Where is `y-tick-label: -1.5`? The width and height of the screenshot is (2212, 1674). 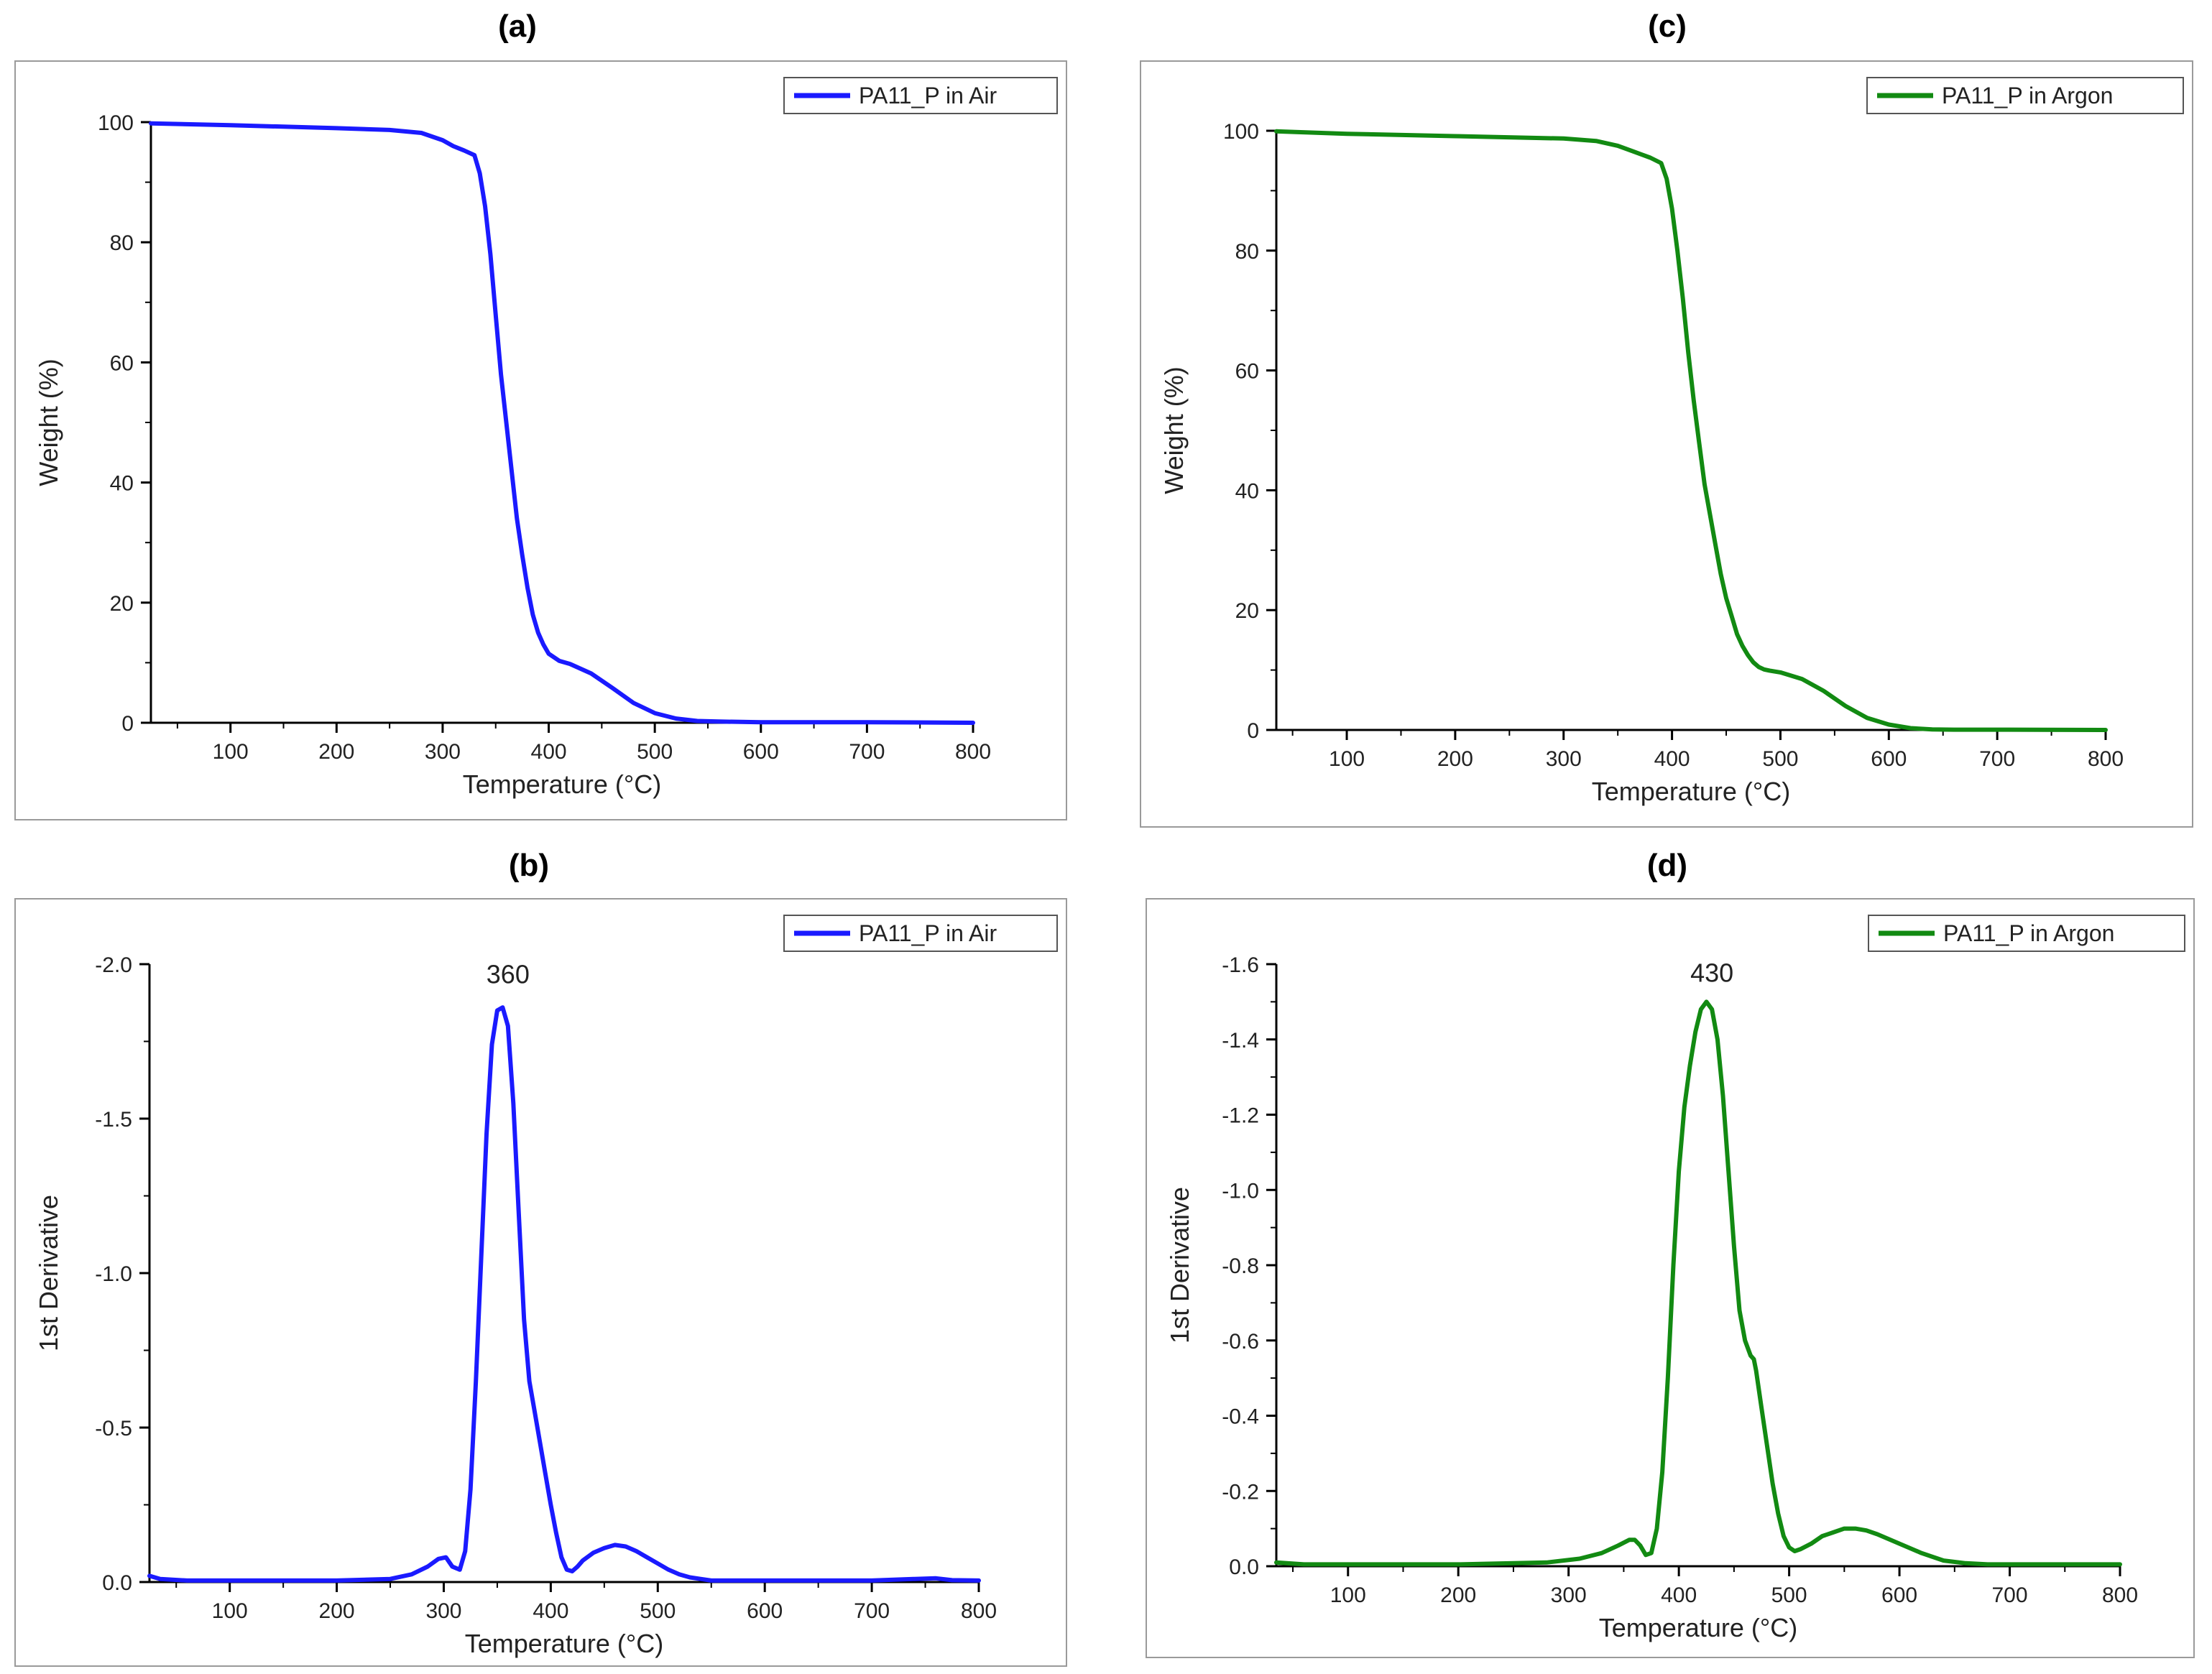 y-tick-label: -1.5 is located at coordinates (113, 1120).